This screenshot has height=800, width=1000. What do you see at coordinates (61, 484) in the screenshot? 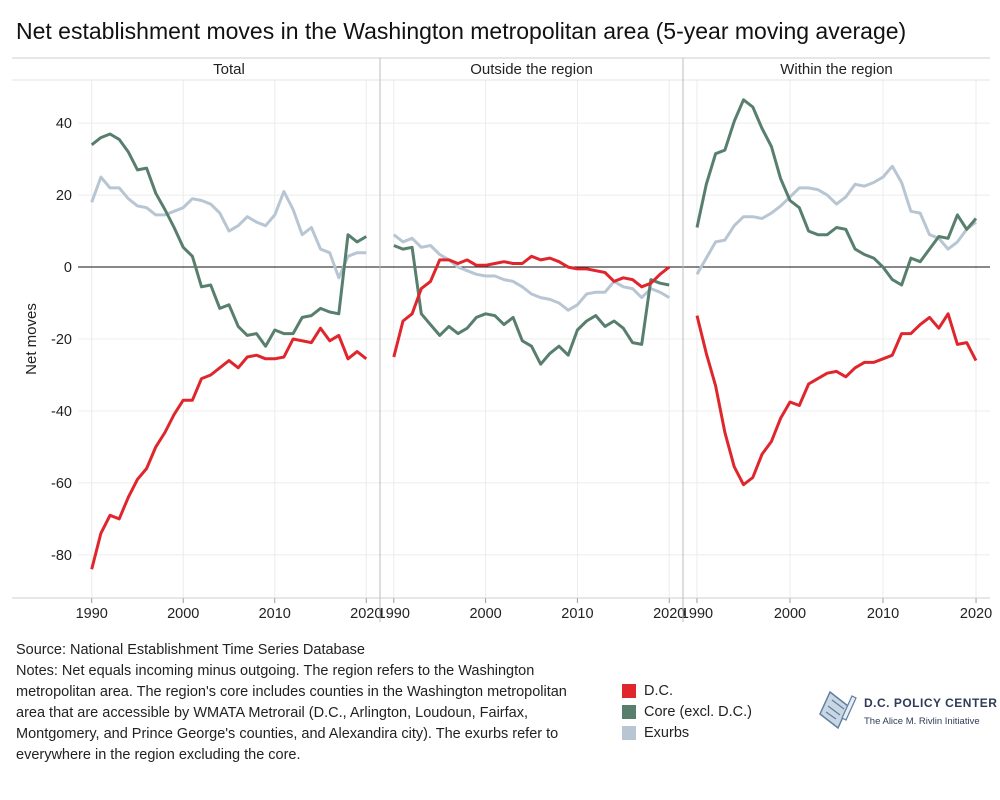
I see `y-tick-label: -60` at bounding box center [61, 484].